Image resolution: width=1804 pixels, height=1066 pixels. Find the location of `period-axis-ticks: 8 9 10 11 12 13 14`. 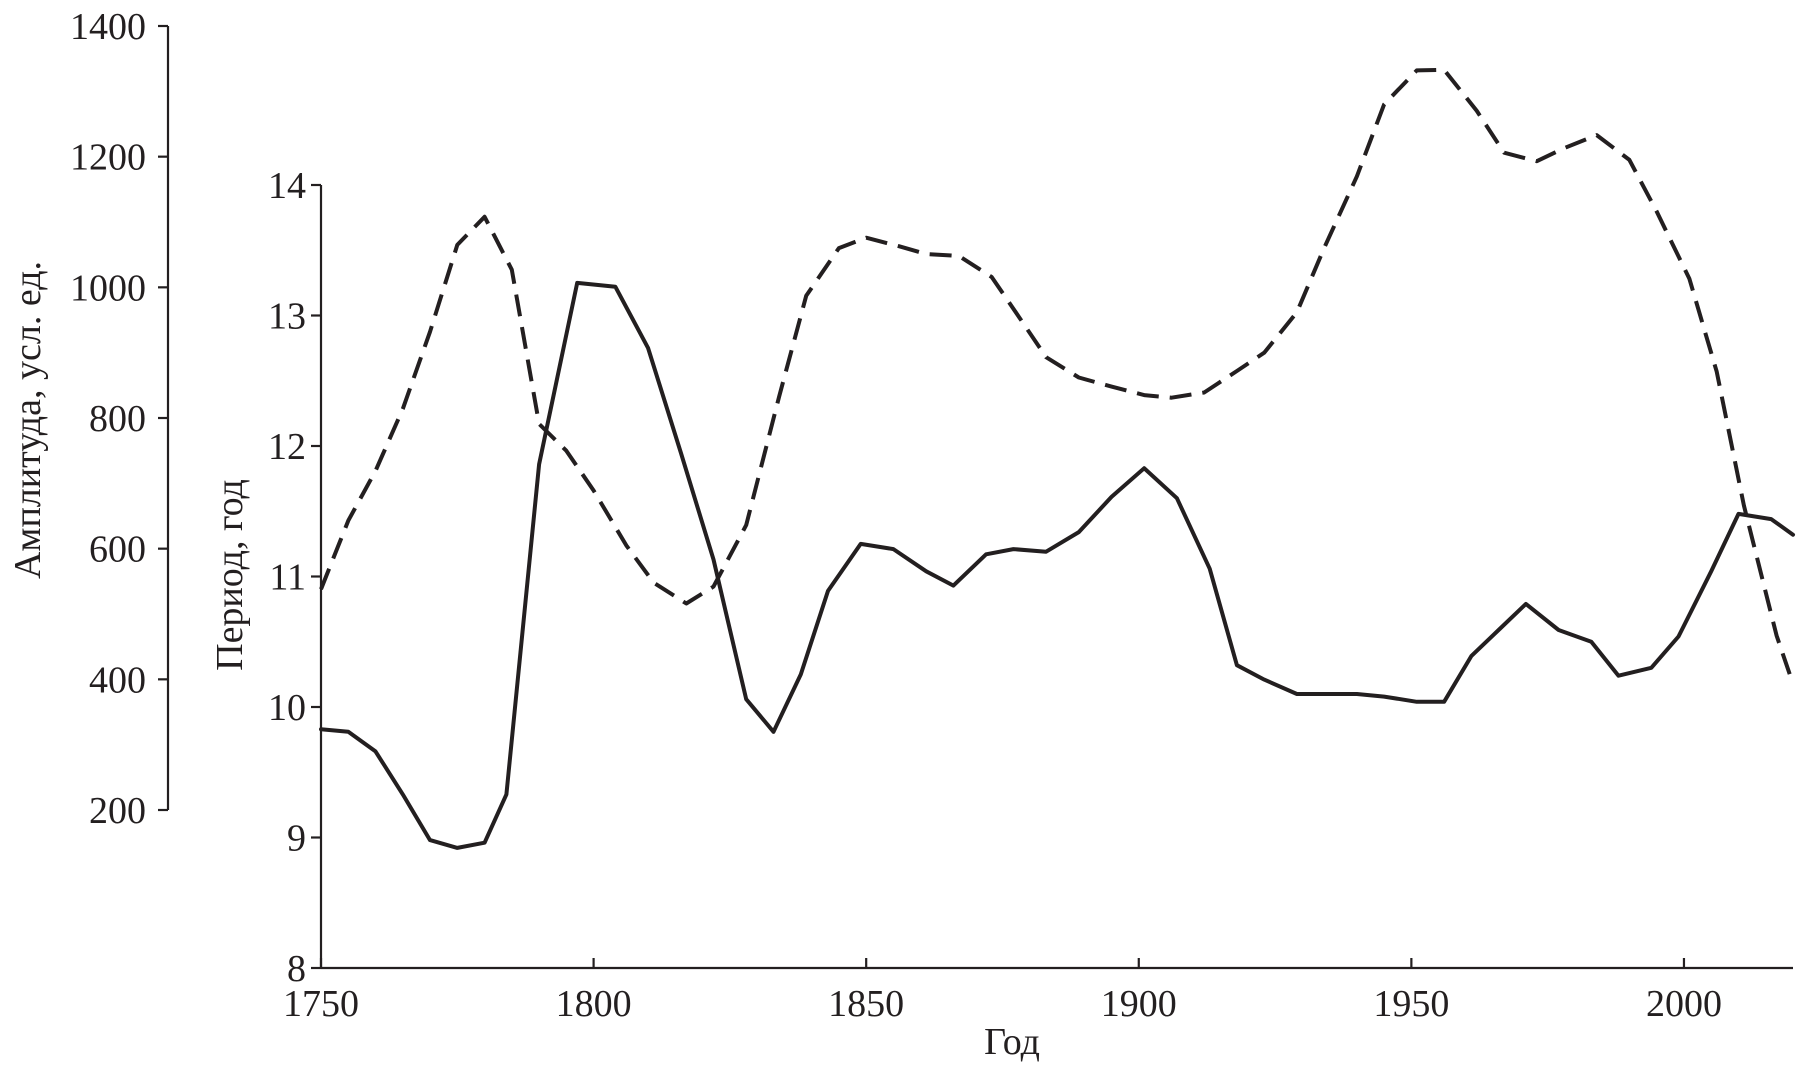

period-axis-ticks: 8 9 10 11 12 13 14 is located at coordinates (294, 577).